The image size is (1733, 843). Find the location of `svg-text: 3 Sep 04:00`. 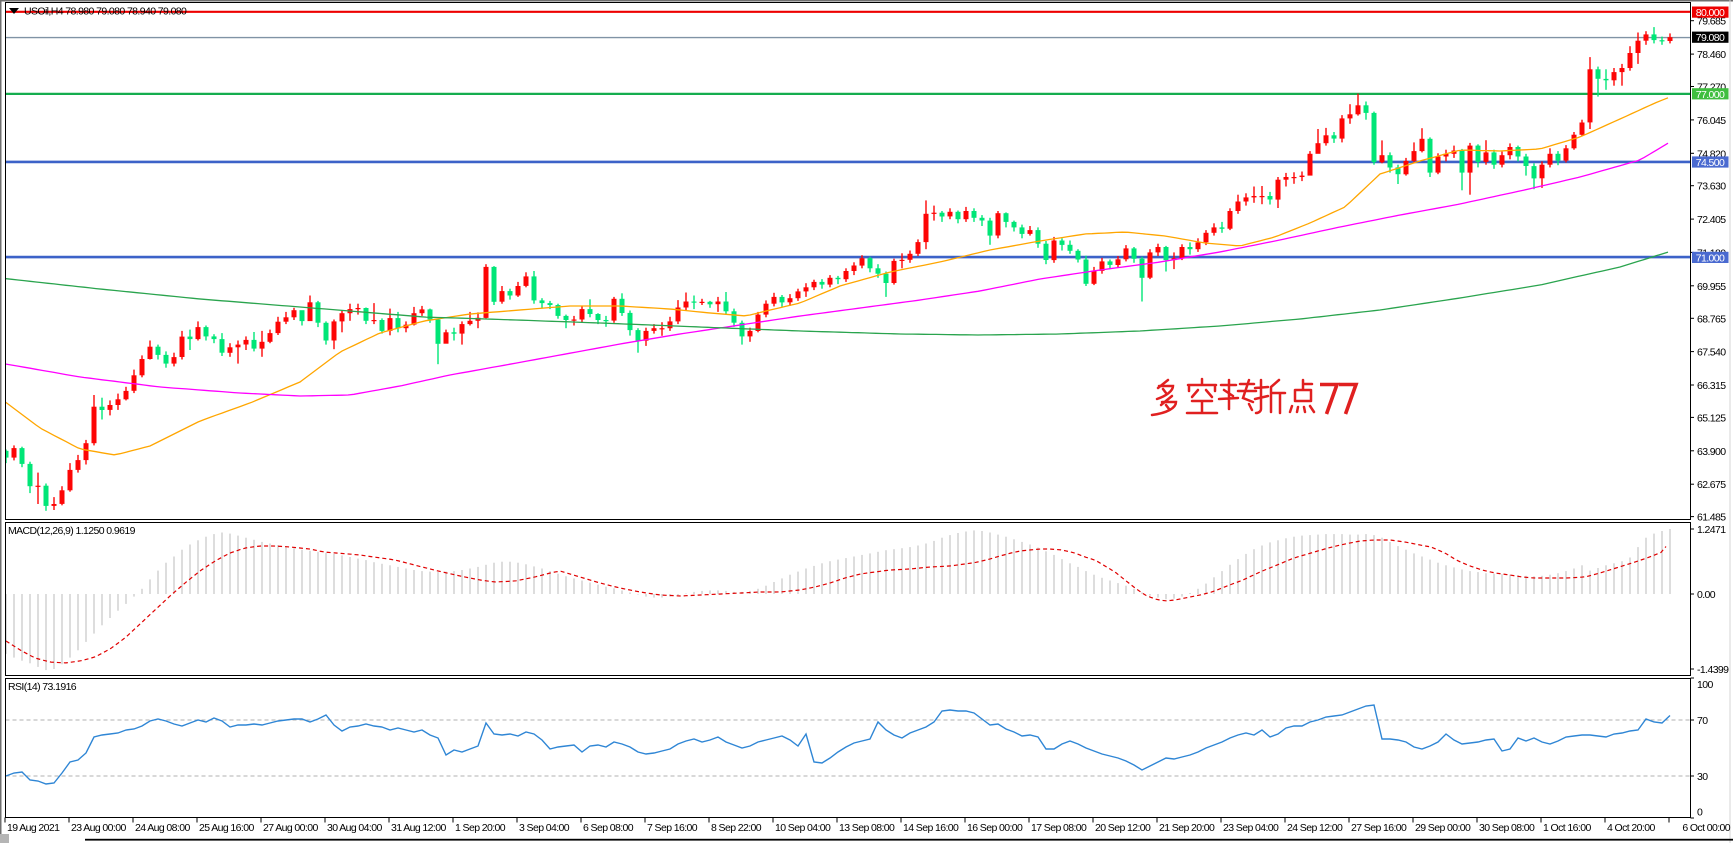

svg-text: 3 Sep 04:00 is located at coordinates (544, 828).